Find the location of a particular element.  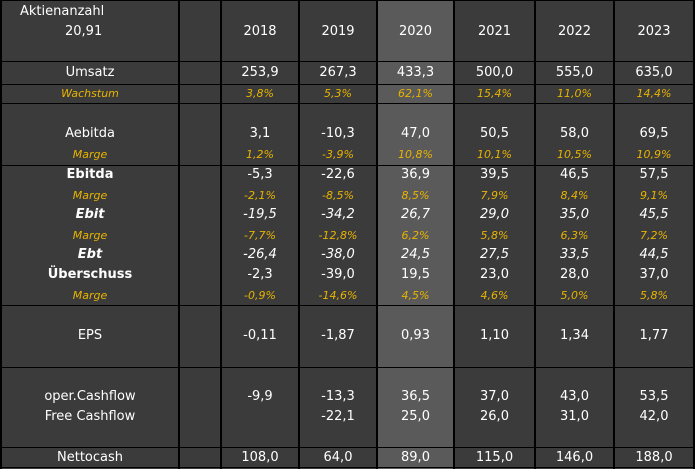

value-cell: 26,7 is located at coordinates (415, 214).